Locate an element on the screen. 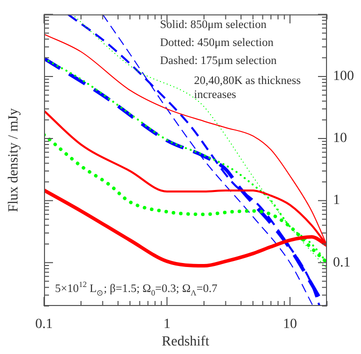  x-tick-label: 1 is located at coordinates (166, 324).